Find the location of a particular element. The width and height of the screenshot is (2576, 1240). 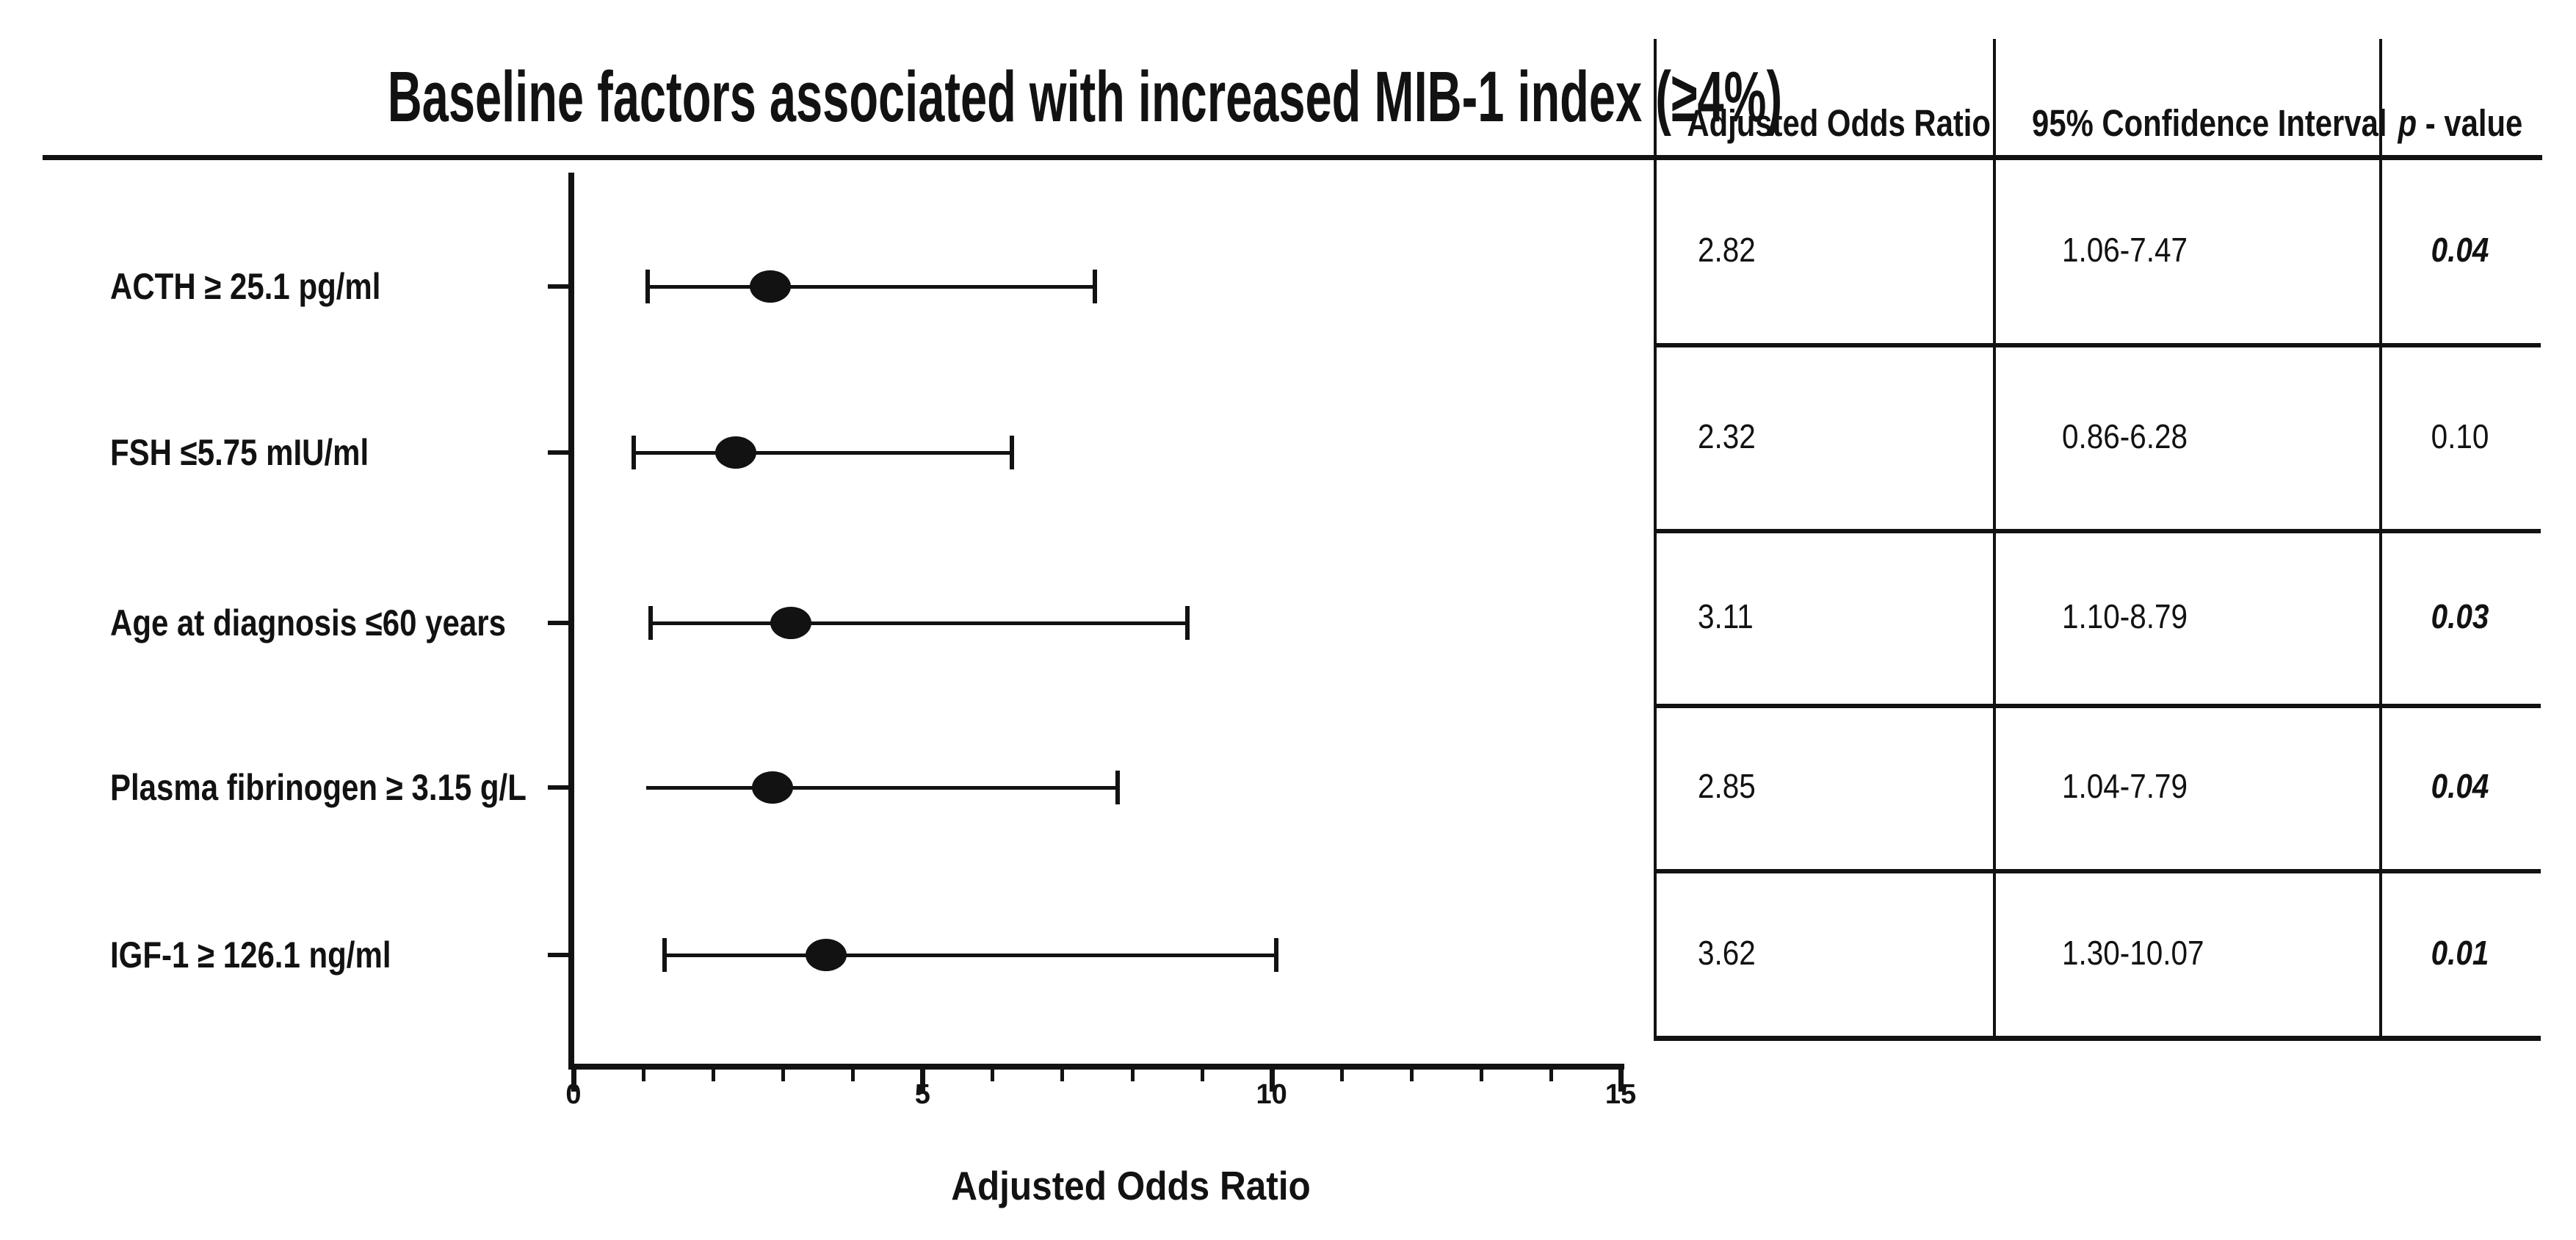

x-axis-label: Adjusted Odds Ratio is located at coordinates (1131, 1185).